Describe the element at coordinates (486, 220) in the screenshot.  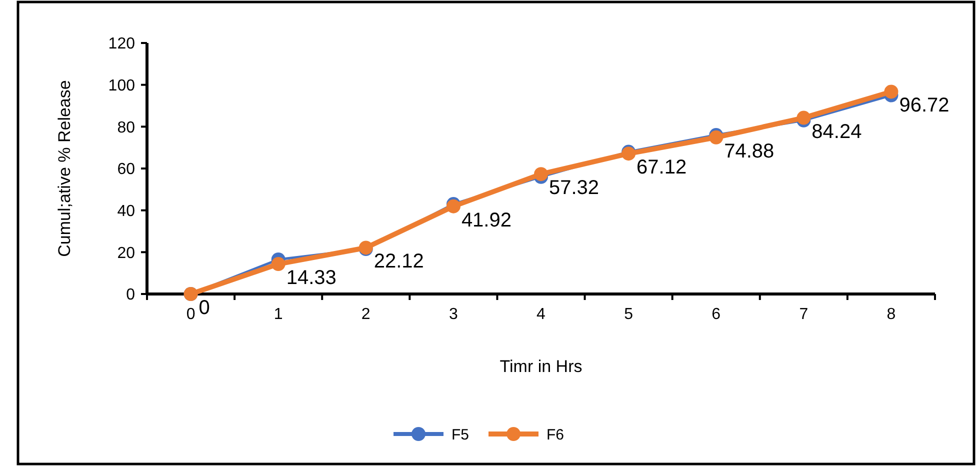
I see `data-label: 41.92` at that location.